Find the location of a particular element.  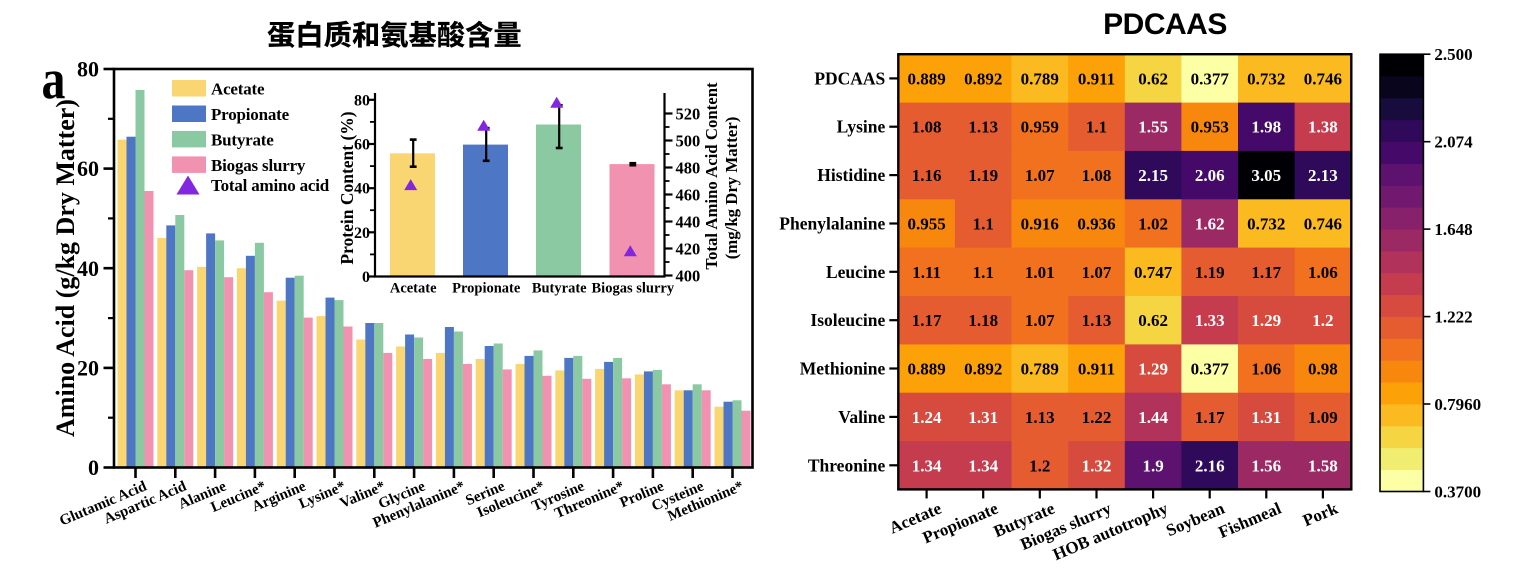

svg-text: 1.44 is located at coordinates (1153, 417).